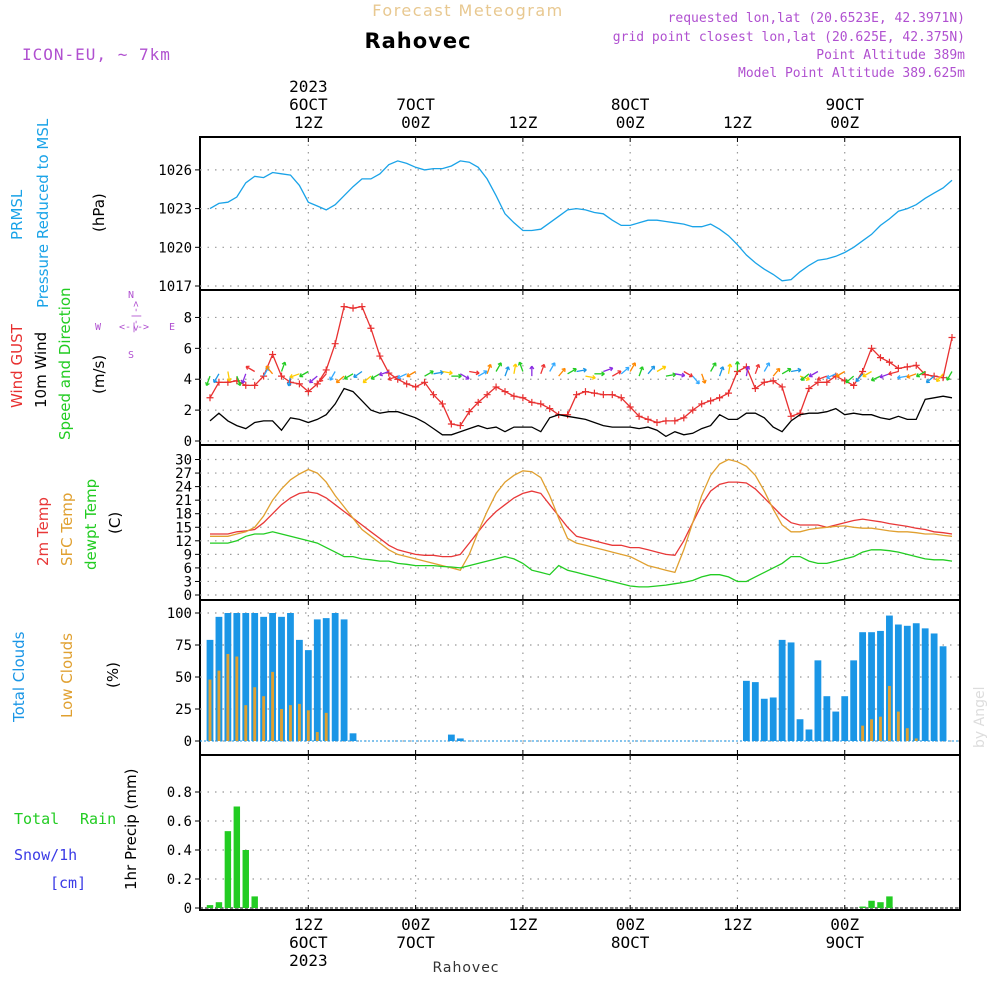  What do you see at coordinates (564, 677) in the screenshot?
I see `panel-clouds: 0 25 50 75 100` at bounding box center [564, 677].